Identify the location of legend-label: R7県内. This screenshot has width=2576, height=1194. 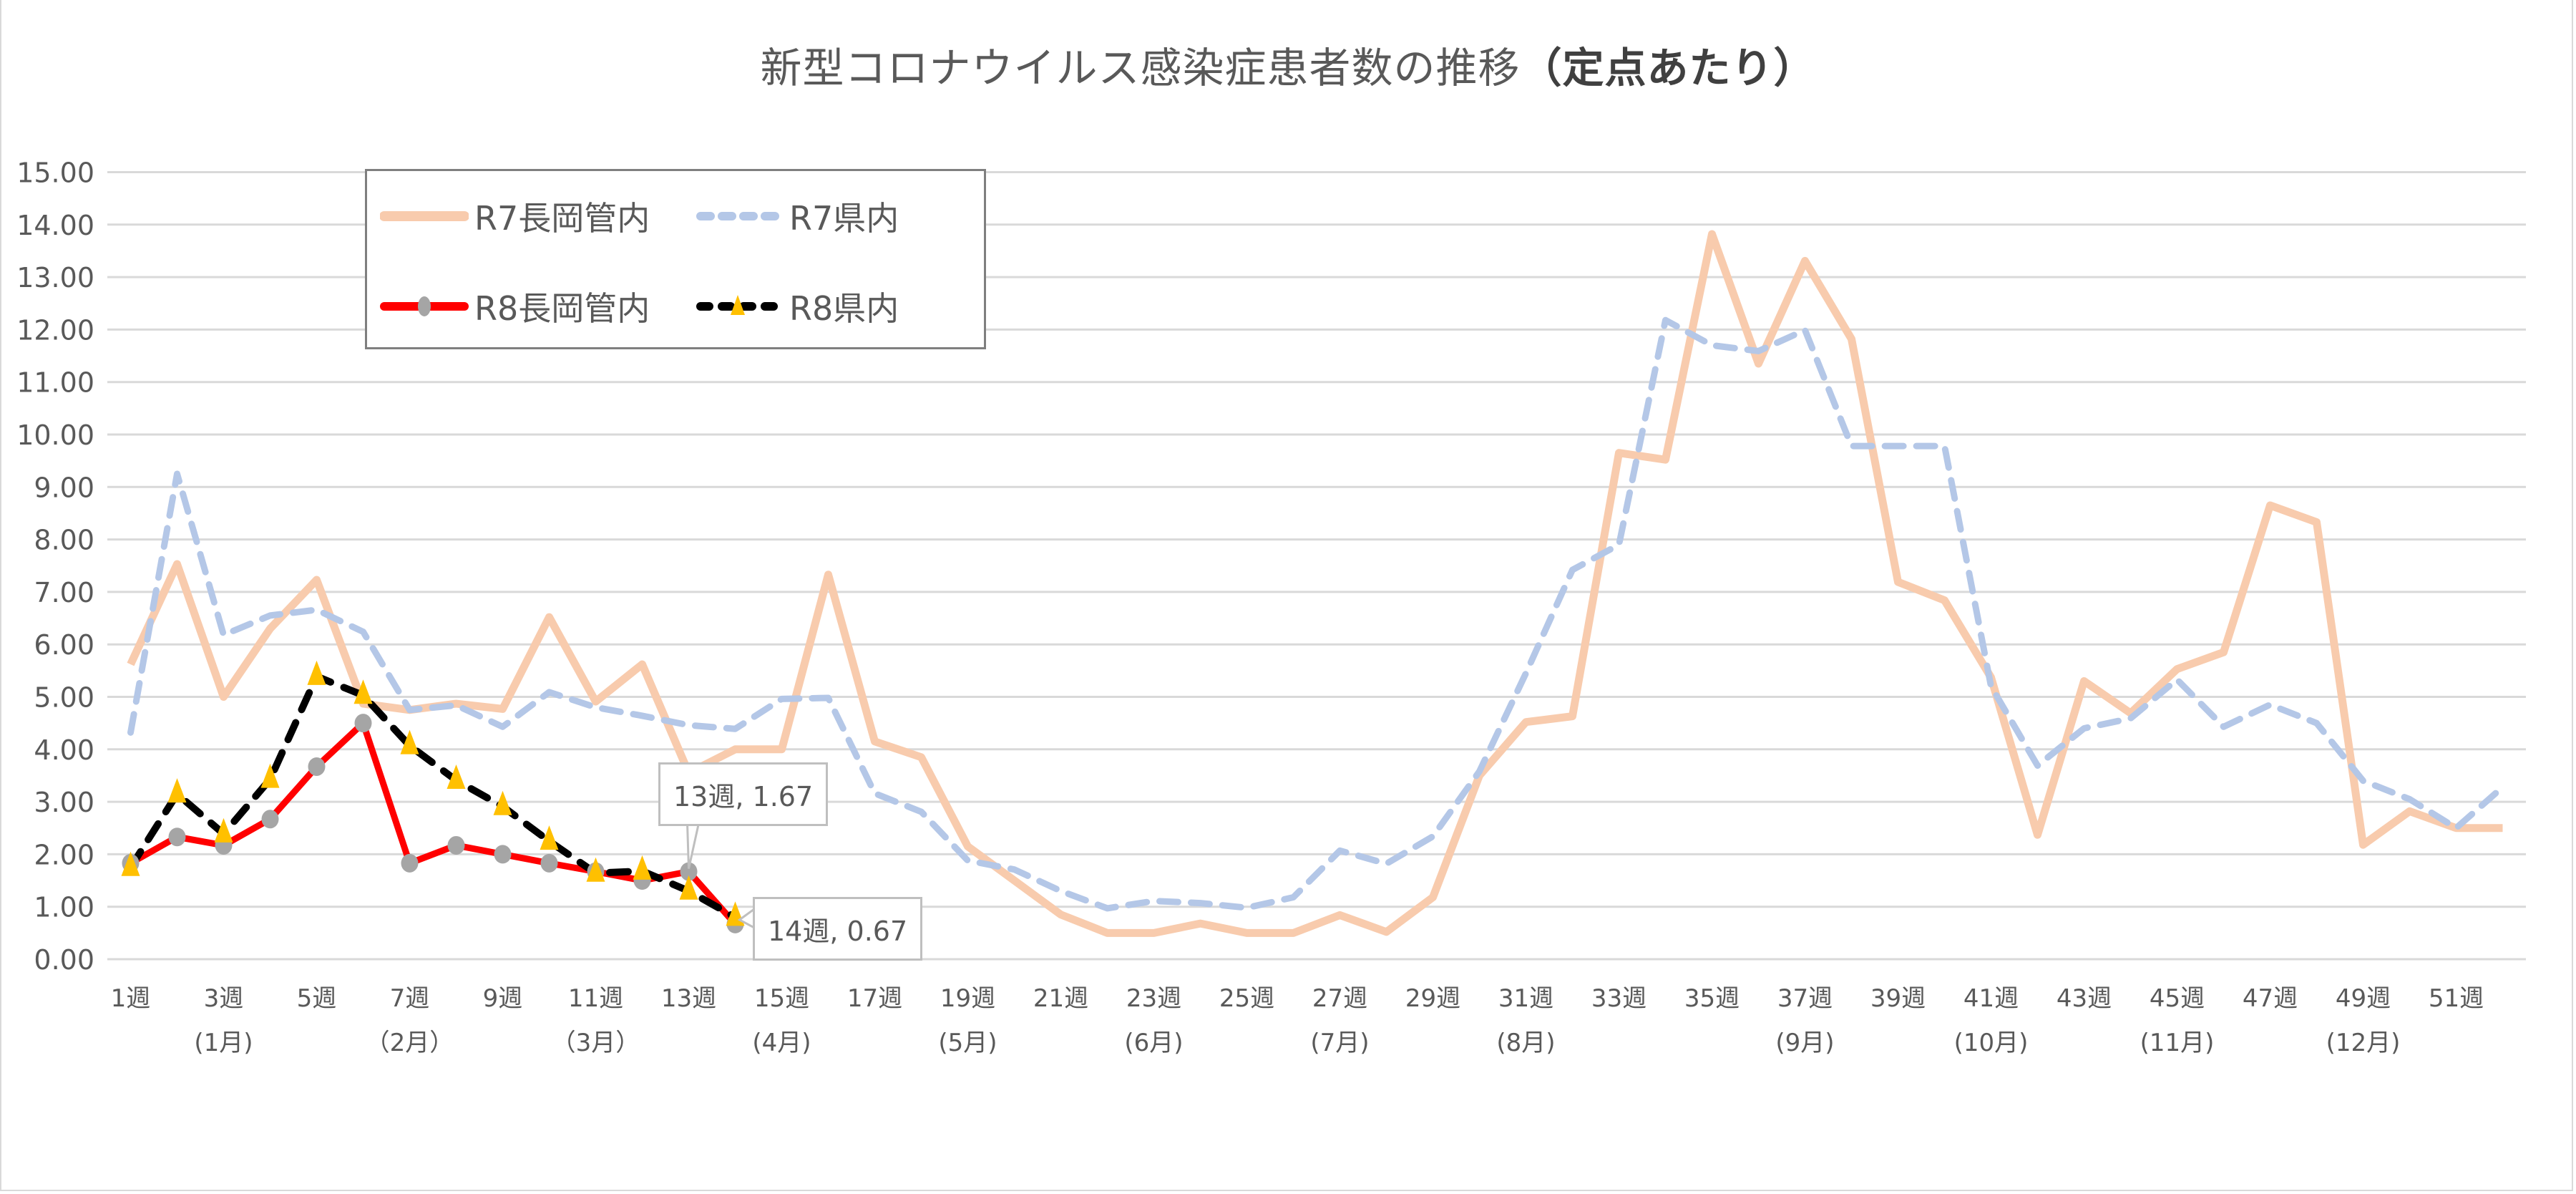
(844, 218).